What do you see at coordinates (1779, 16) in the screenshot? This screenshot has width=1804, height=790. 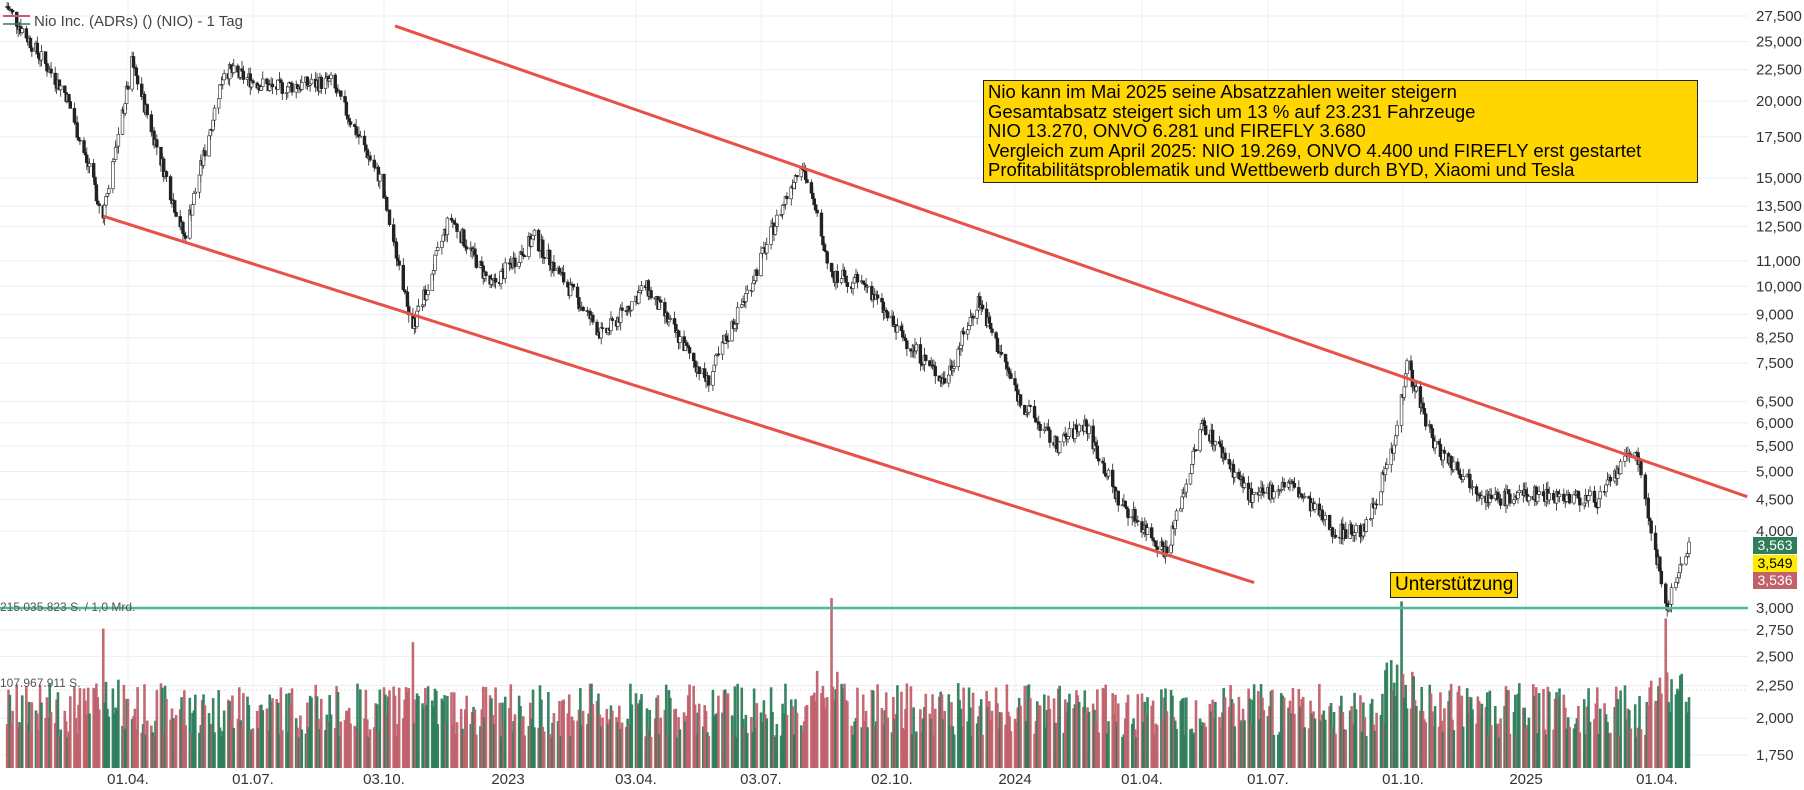 I see `y-tick-label: 27,500` at bounding box center [1779, 16].